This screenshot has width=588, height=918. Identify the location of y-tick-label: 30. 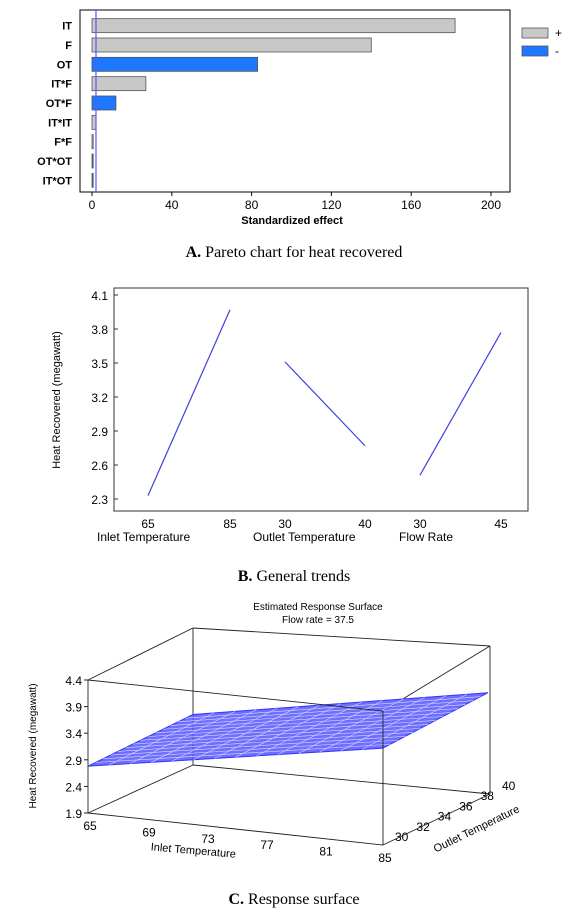
(402, 837).